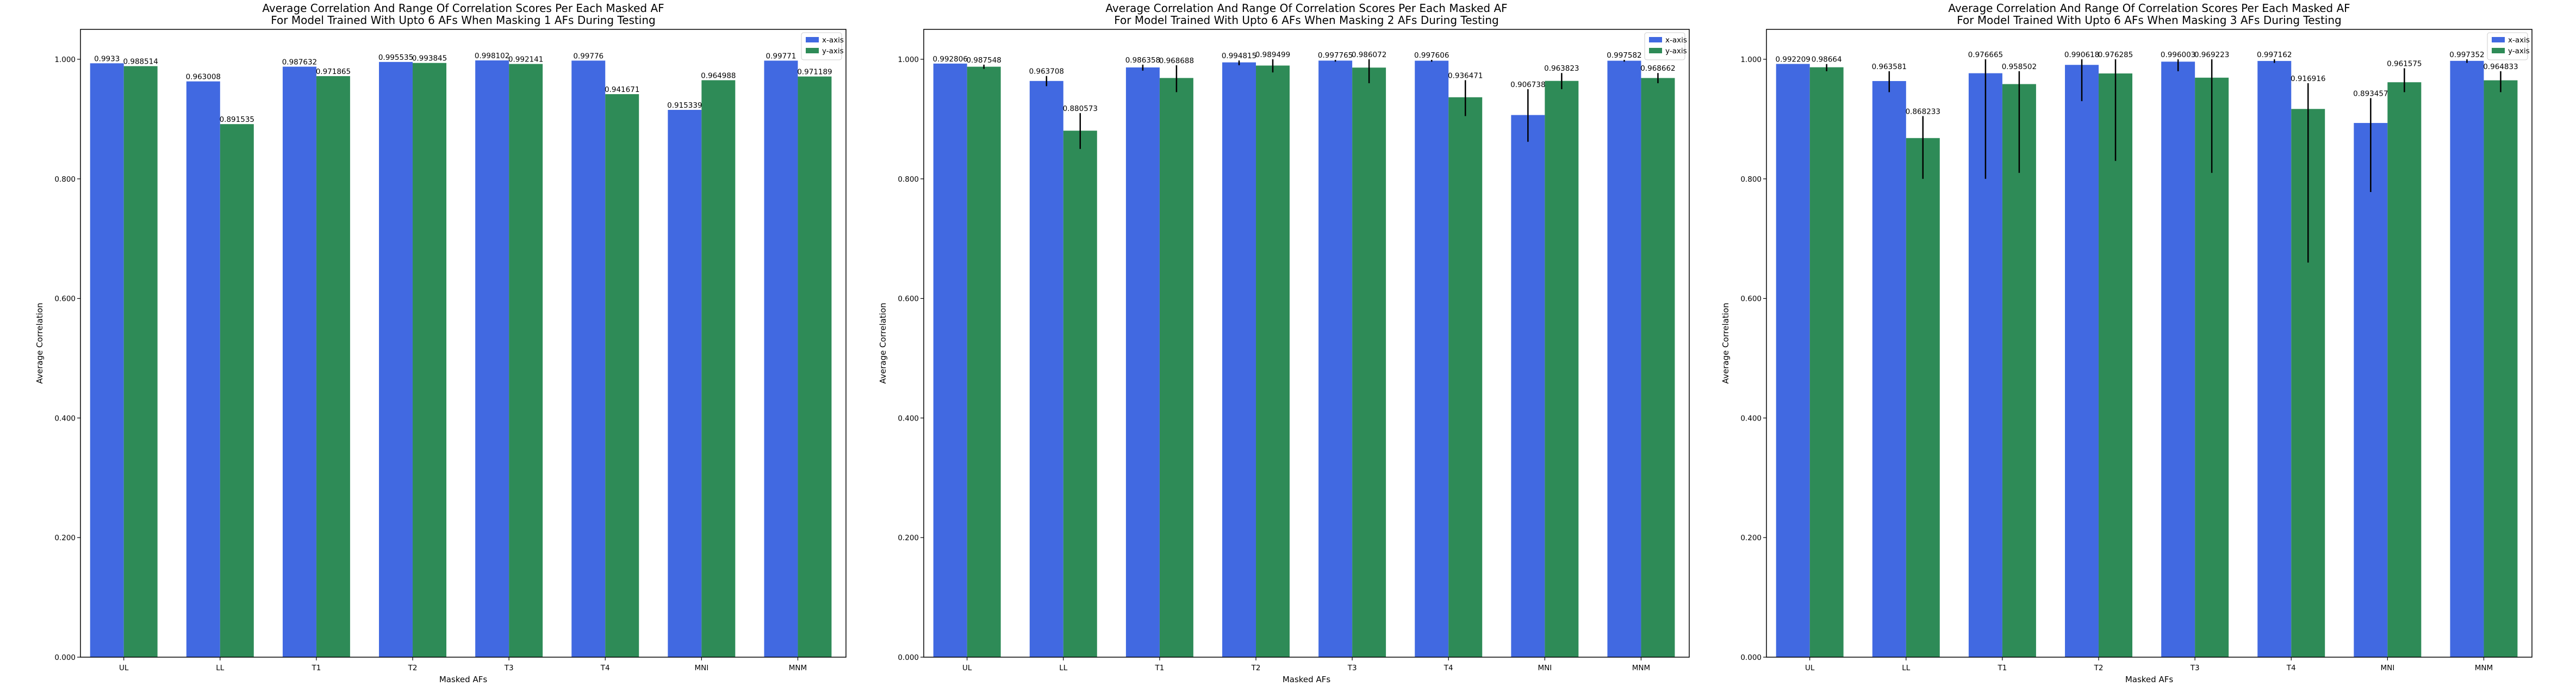  Describe the element at coordinates (203, 77) in the screenshot. I see `data-label: 0.963008` at that location.